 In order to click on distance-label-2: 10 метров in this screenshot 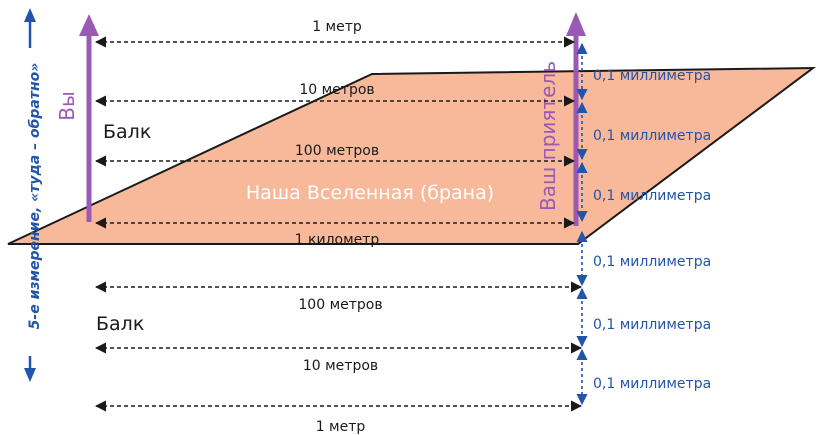, I will do `click(336, 90)`.